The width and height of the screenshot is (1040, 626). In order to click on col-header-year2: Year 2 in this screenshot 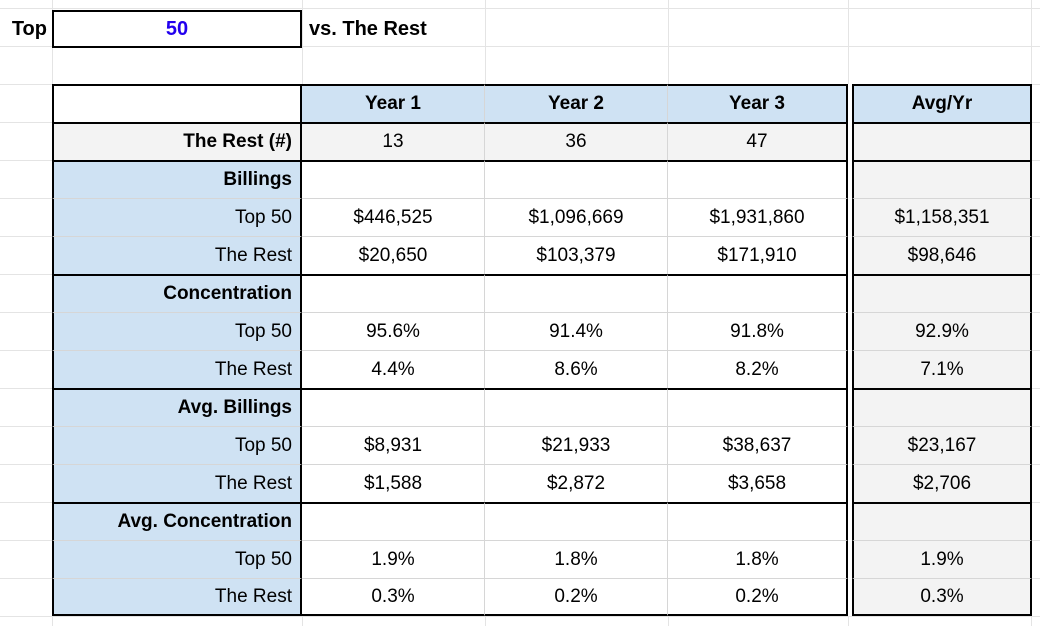, I will do `click(576, 103)`.